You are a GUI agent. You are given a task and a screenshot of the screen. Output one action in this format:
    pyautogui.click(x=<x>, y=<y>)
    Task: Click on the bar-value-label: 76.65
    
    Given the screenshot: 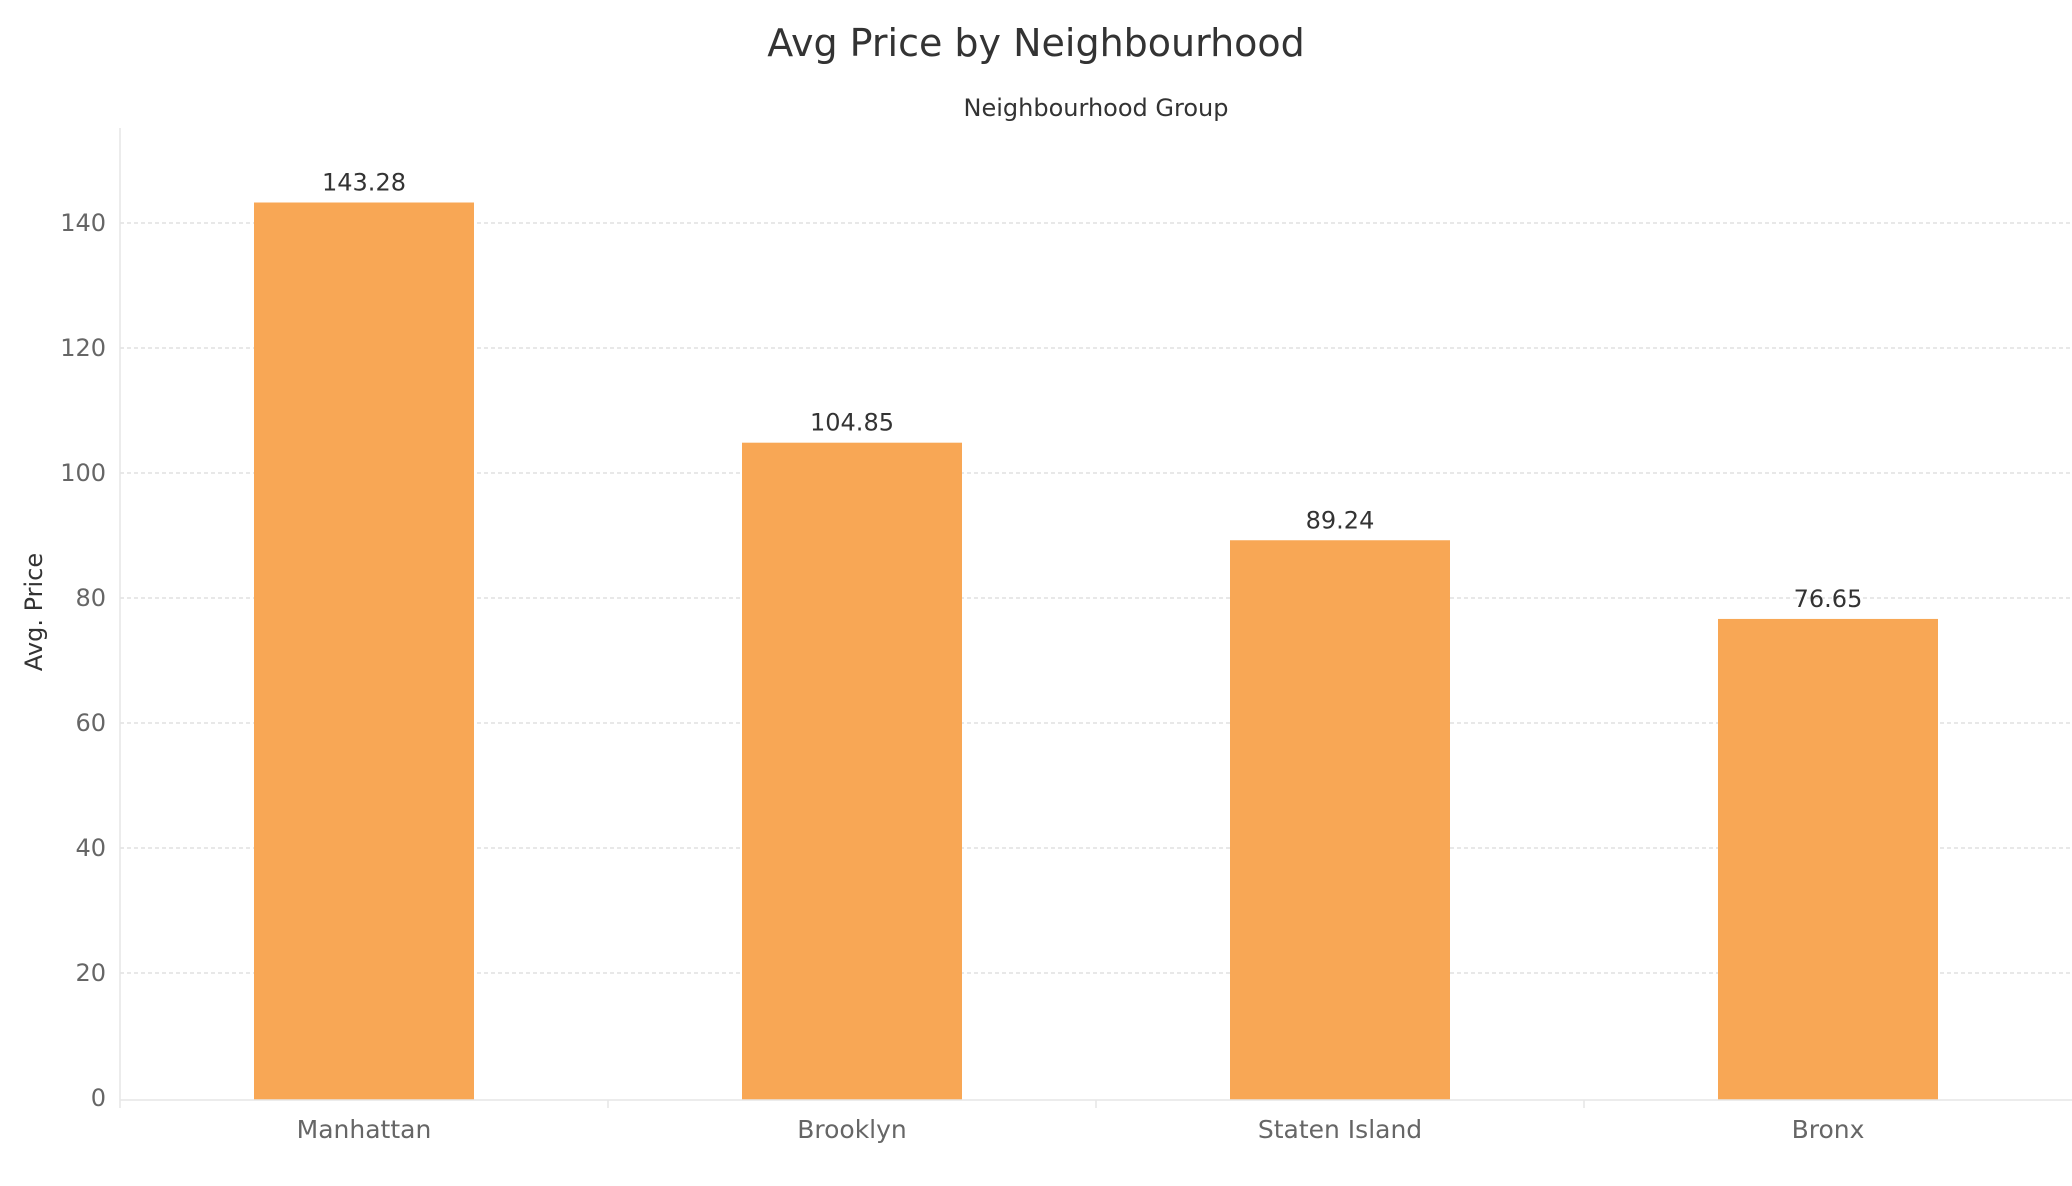 What is the action you would take?
    pyautogui.click(x=1828, y=599)
    